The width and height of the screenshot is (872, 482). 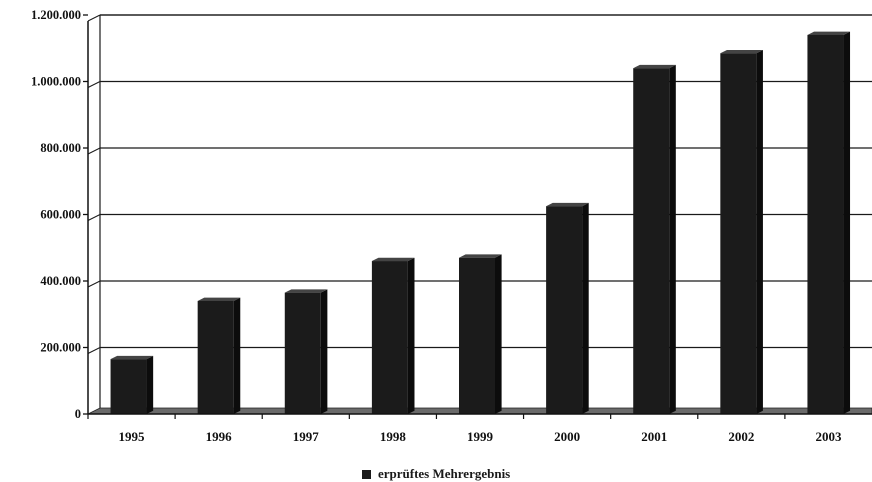 What do you see at coordinates (389, 337) in the screenshot?
I see `bar-1998` at bounding box center [389, 337].